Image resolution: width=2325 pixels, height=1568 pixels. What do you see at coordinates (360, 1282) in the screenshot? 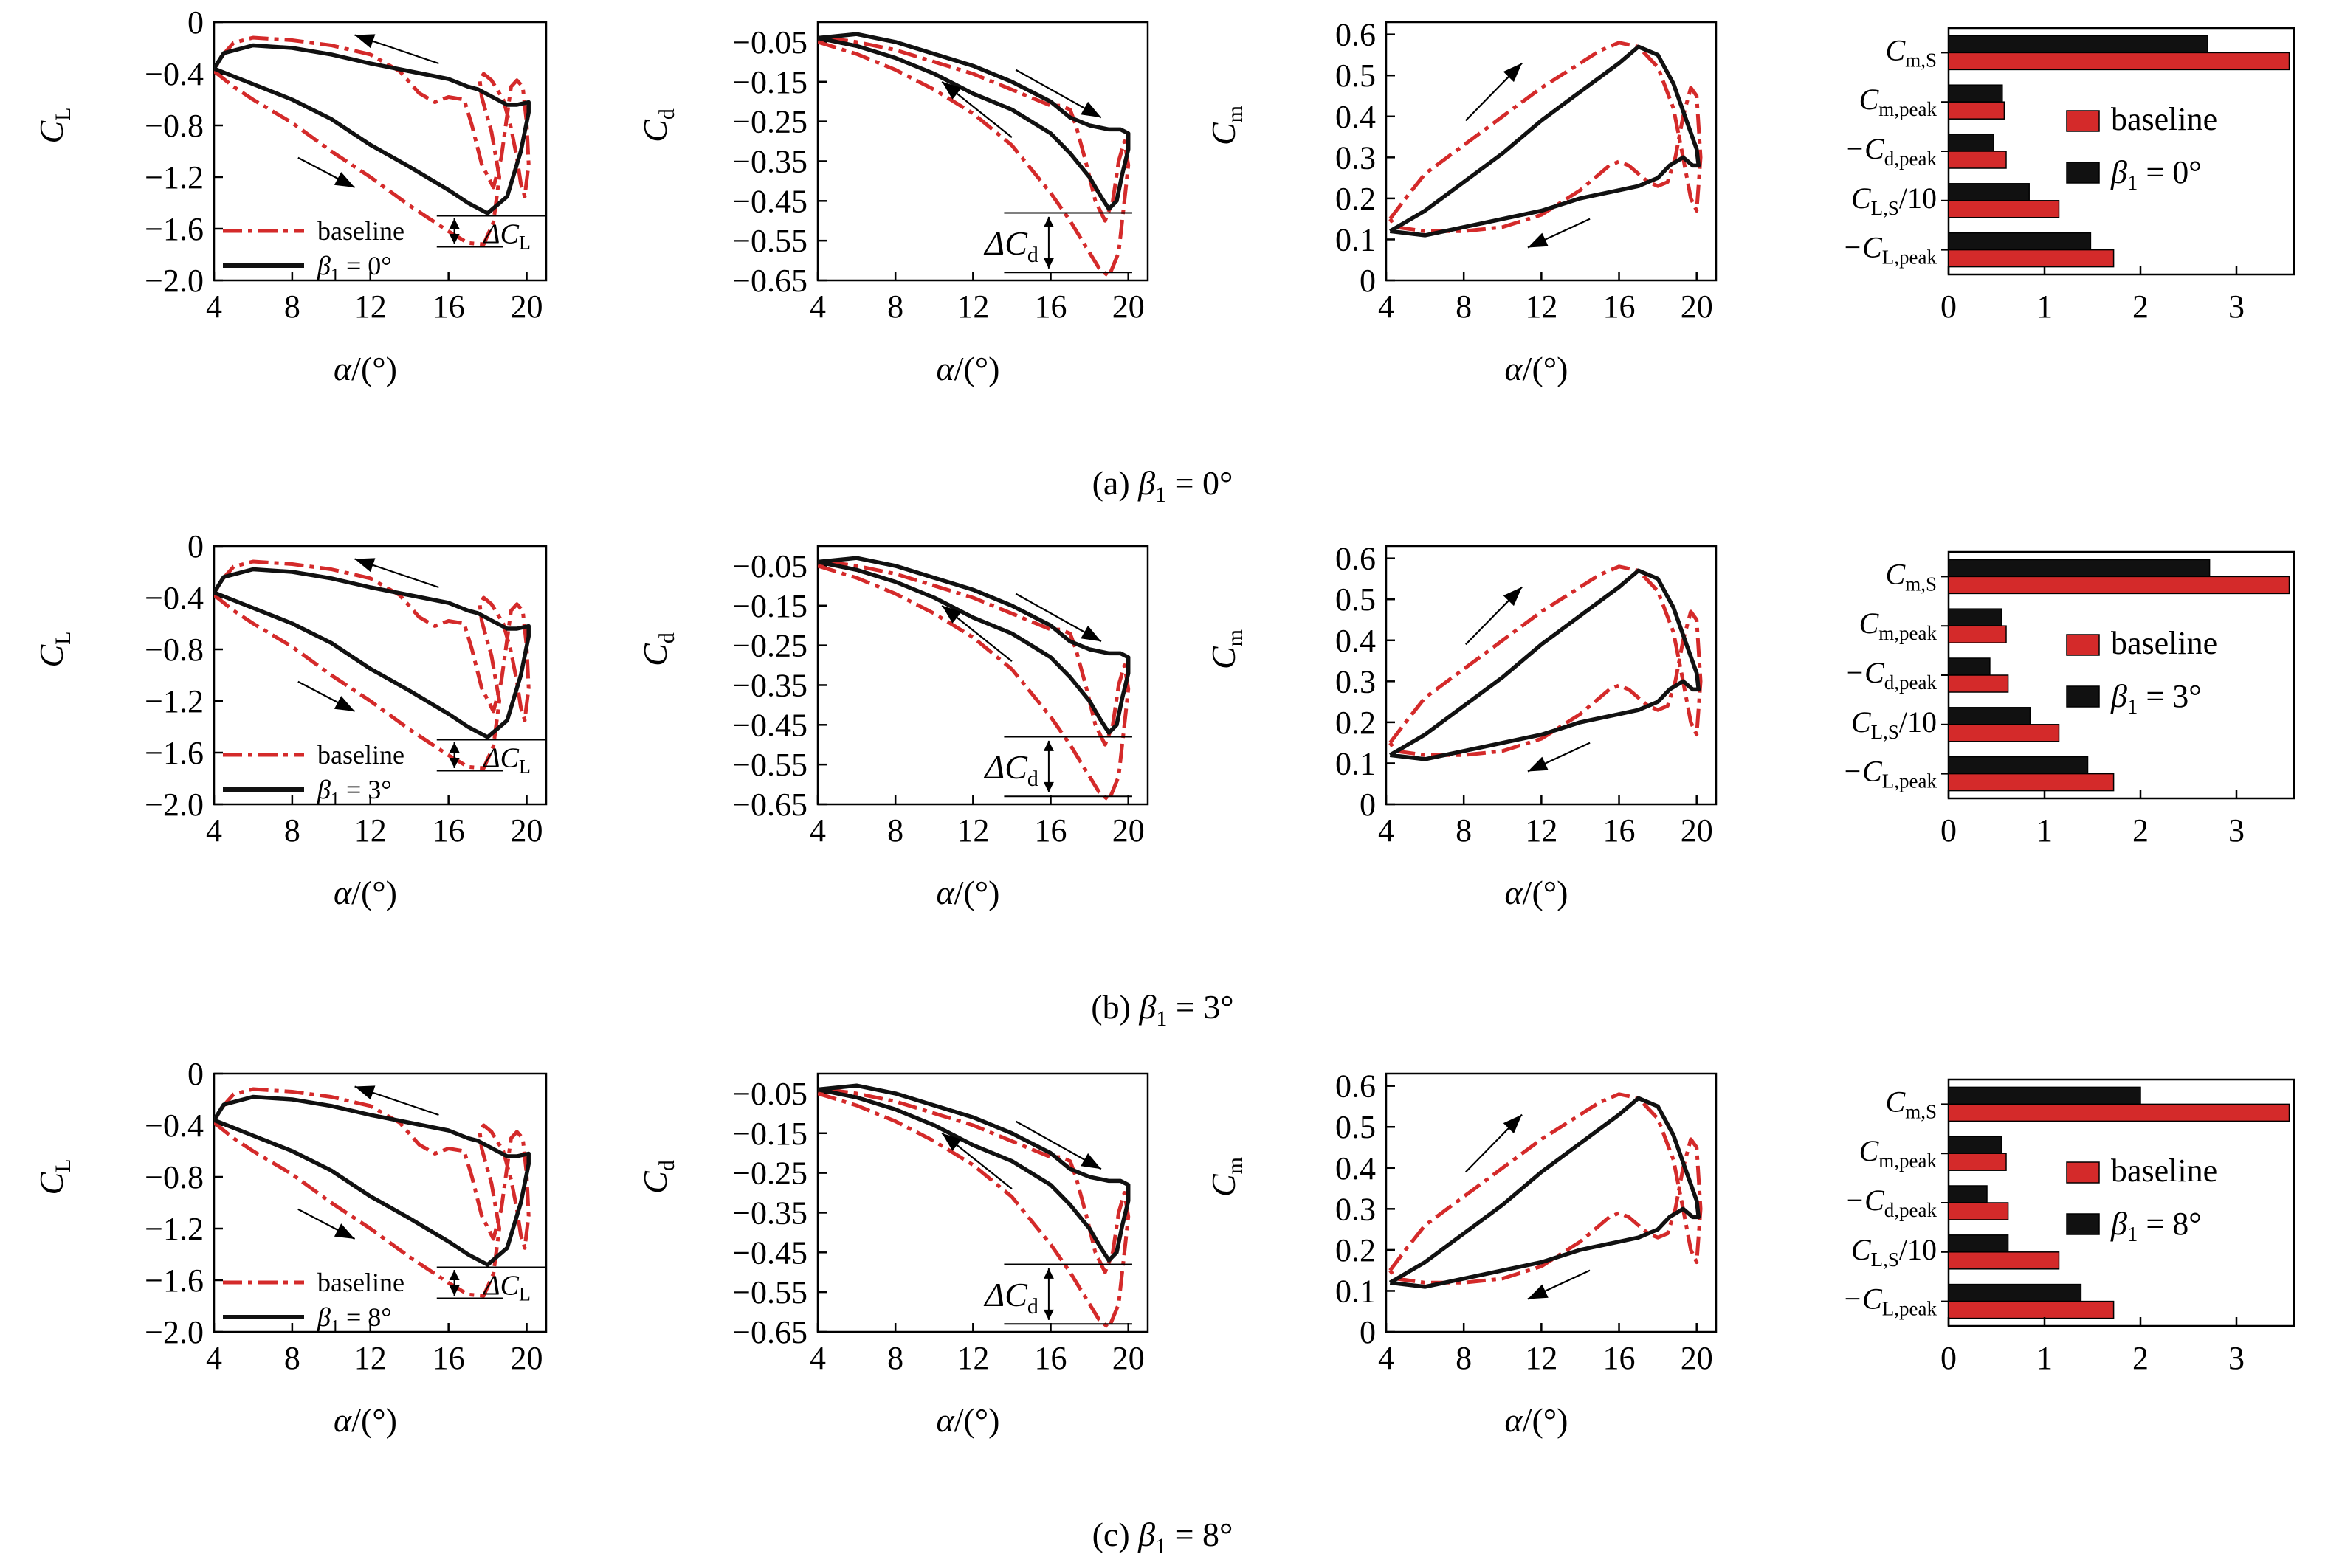
I see `legend-label-baseline: baseline` at bounding box center [360, 1282].